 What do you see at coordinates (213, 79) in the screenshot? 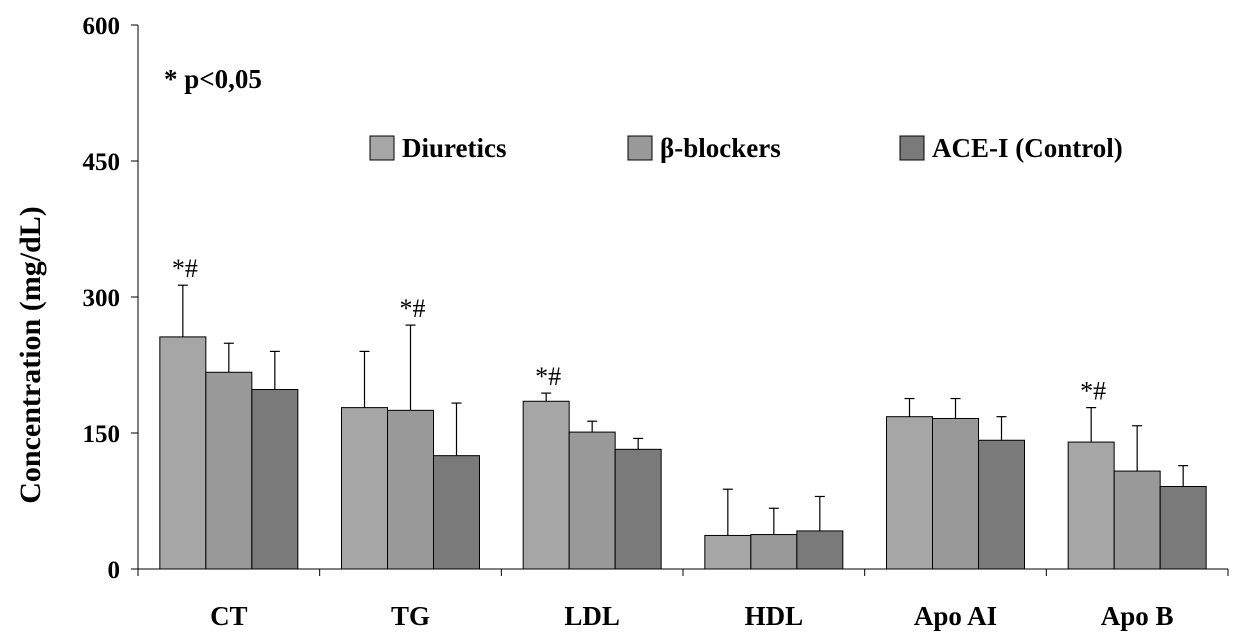
I see `significance-note: * p<0,05` at bounding box center [213, 79].